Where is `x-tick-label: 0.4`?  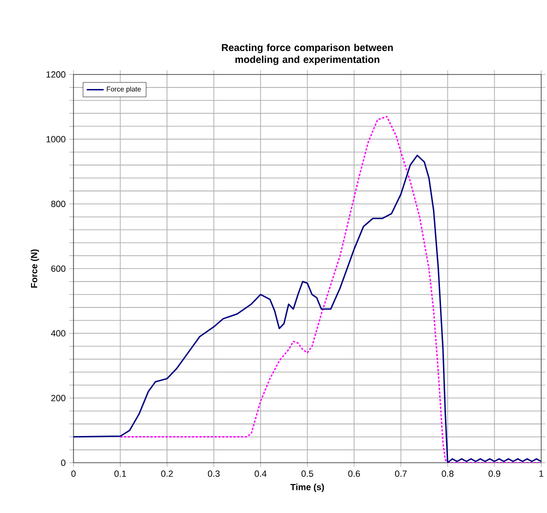
x-tick-label: 0.4 is located at coordinates (260, 473).